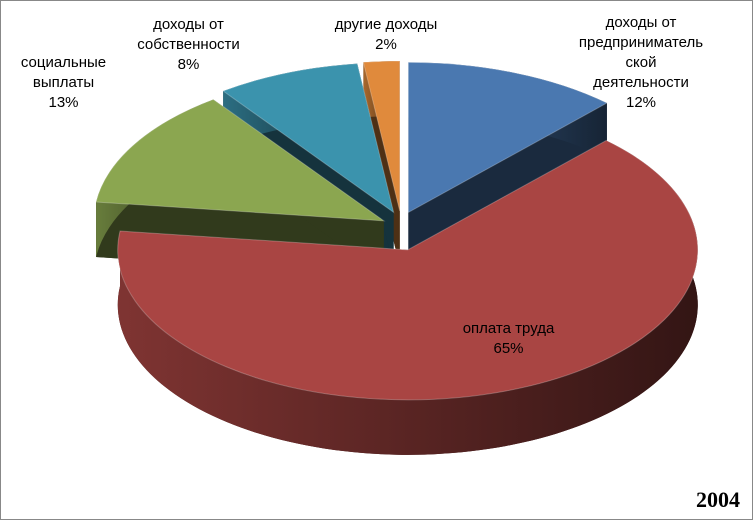 This screenshot has width=753, height=520. What do you see at coordinates (641, 102) in the screenshot?
I see `value-label: 12%` at bounding box center [641, 102].